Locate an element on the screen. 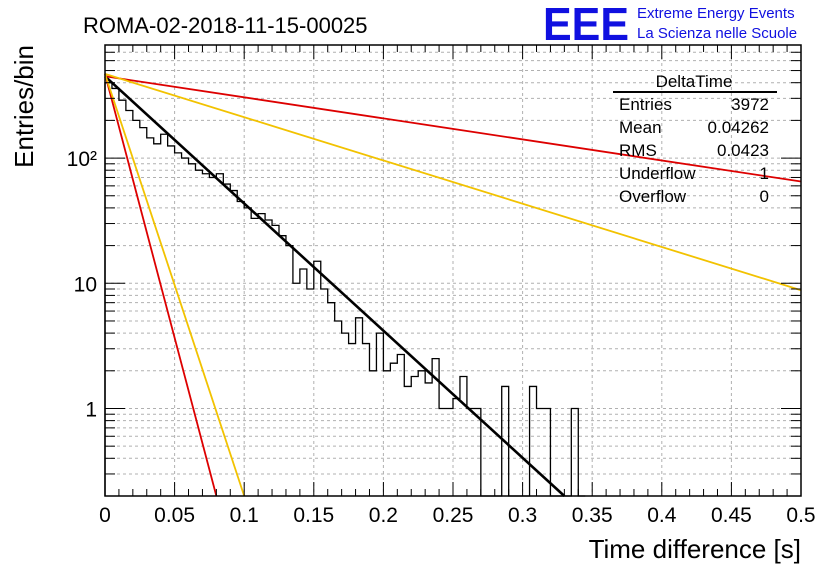 The image size is (836, 572). x-tick-label: 0.1 is located at coordinates (244, 515).